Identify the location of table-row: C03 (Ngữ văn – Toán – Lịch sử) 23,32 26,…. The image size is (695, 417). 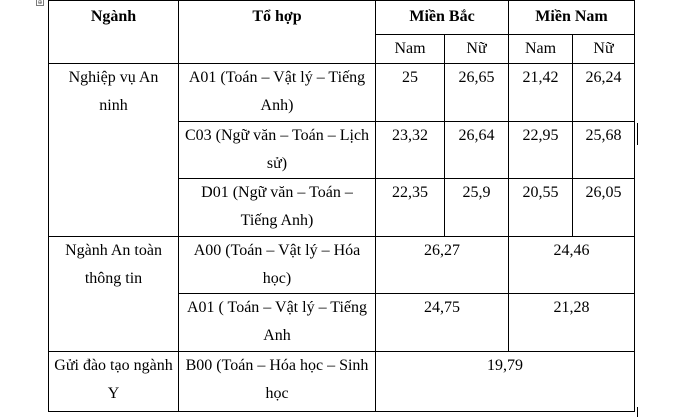
(342, 150).